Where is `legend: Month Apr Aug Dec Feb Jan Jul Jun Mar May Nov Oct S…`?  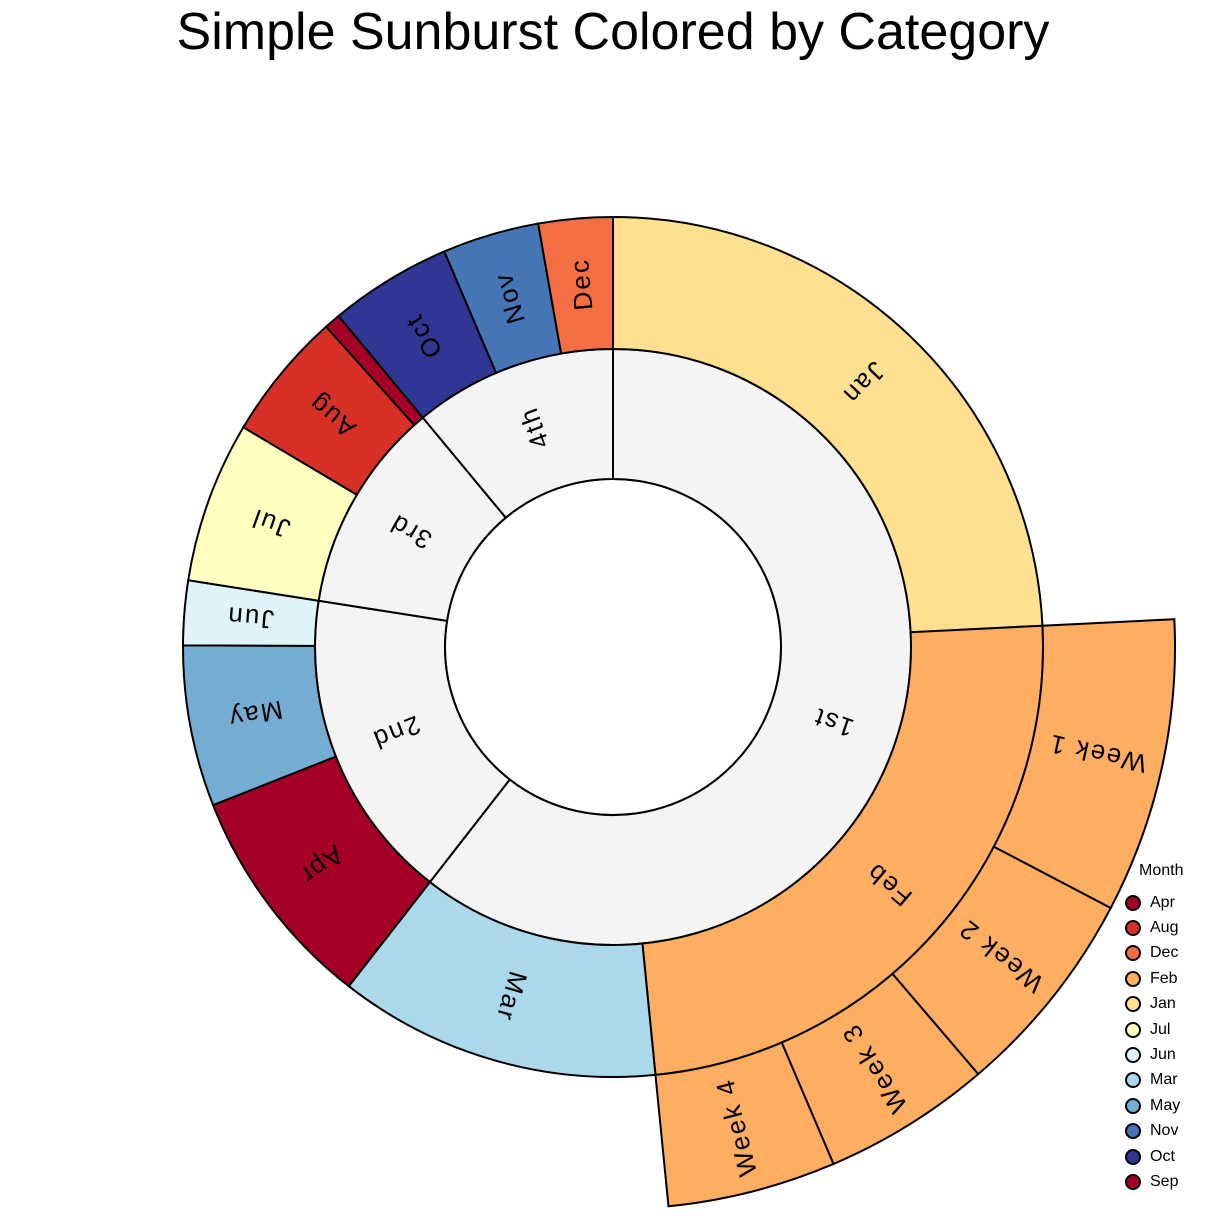 legend: Month Apr Aug Dec Feb Jan Jul Jun Mar May Nov Oct S… is located at coordinates (1154, 1028).